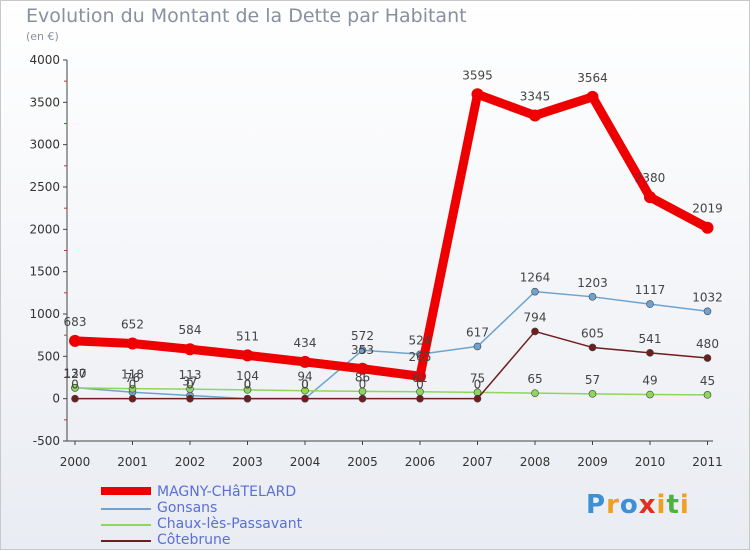 This screenshot has width=750, height=551. I want to click on legend-label-gonsans: Gonsans, so click(187, 508).